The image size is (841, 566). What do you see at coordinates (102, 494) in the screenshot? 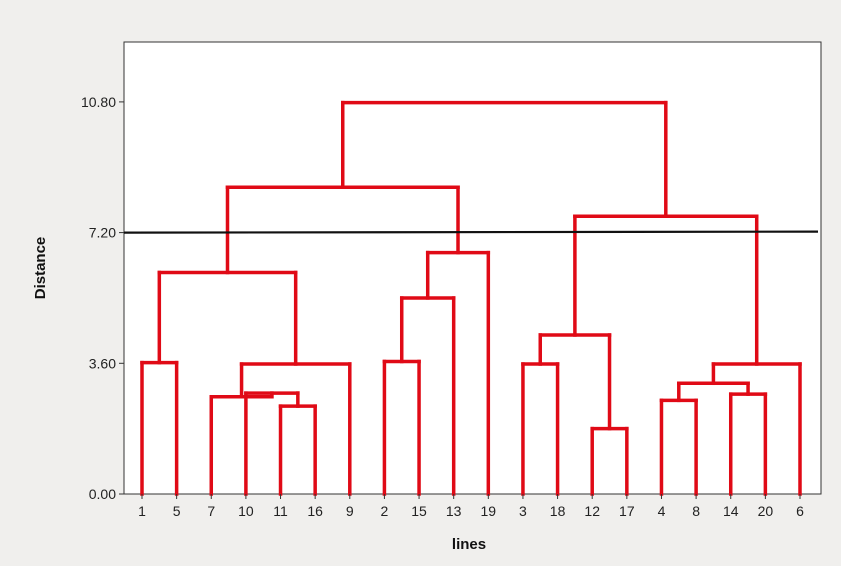
I see `y-tick-label: 0.00` at bounding box center [102, 494].